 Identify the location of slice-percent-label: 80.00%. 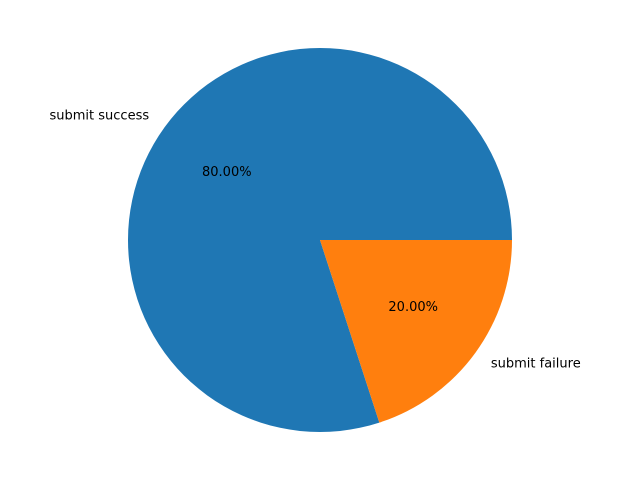
(227, 172).